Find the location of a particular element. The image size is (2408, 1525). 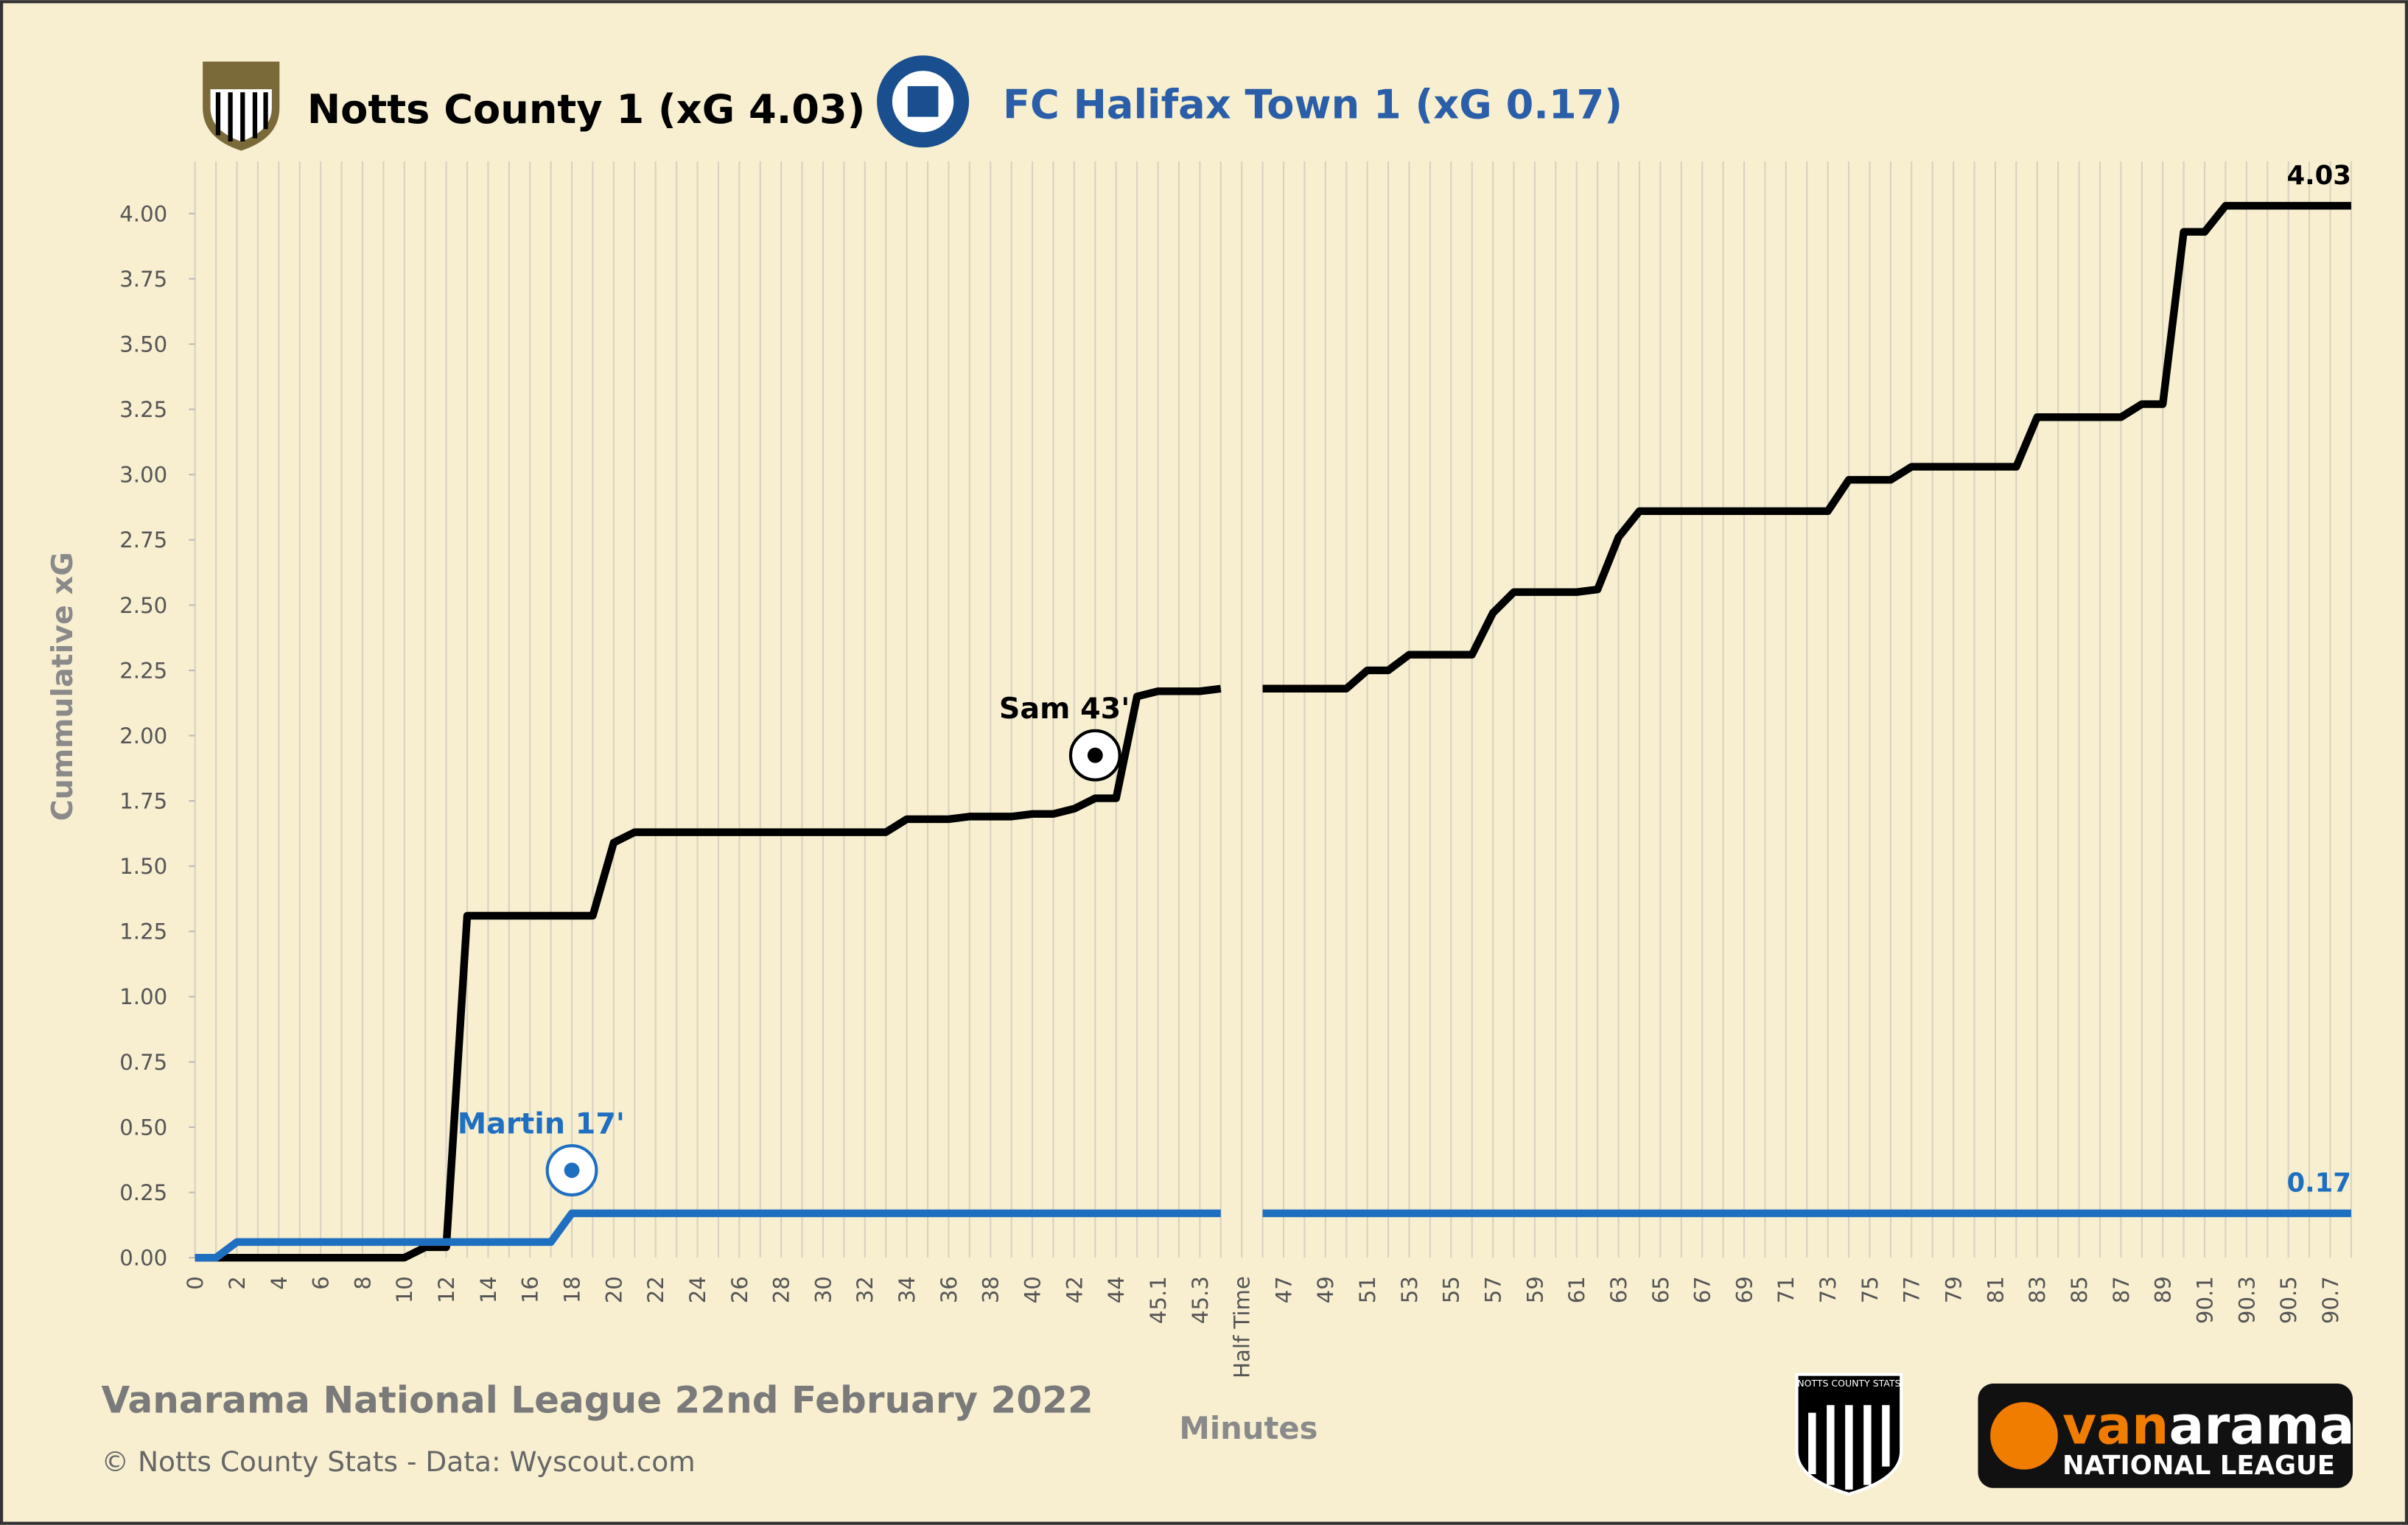

x-tick-label: 90.3 is located at coordinates (2246, 1300).